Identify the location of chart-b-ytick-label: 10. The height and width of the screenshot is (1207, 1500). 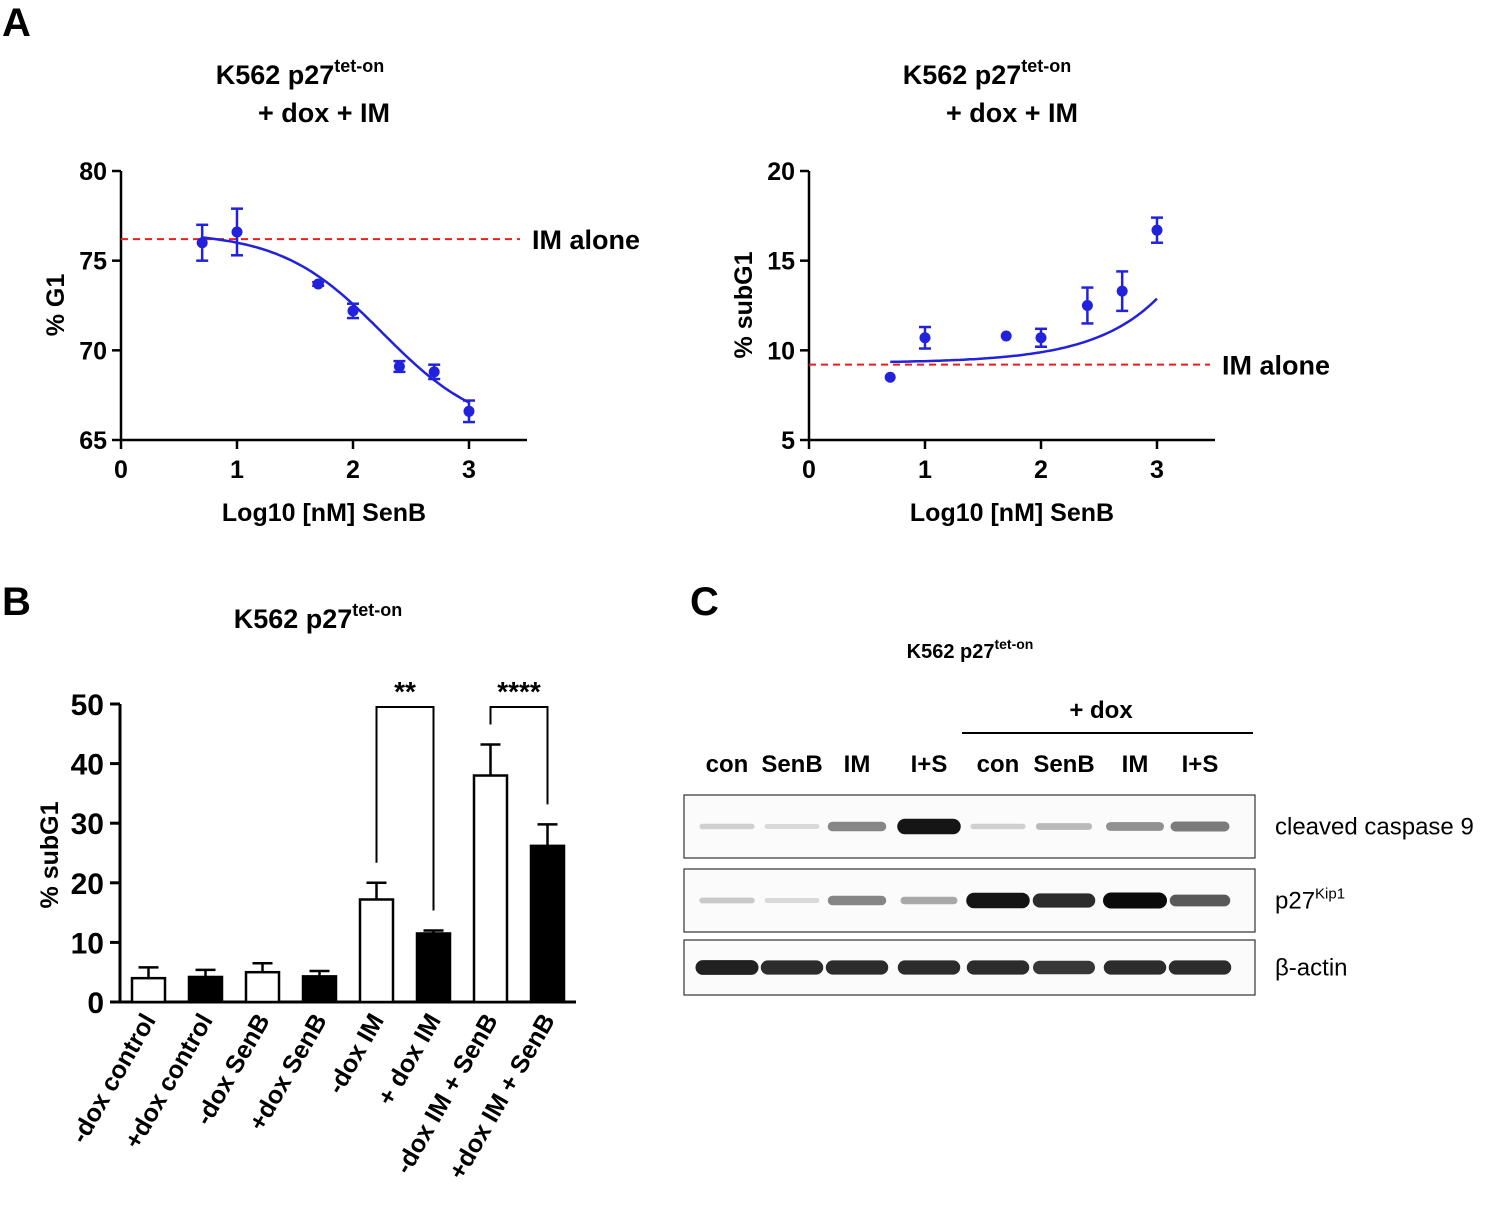
(87, 943).